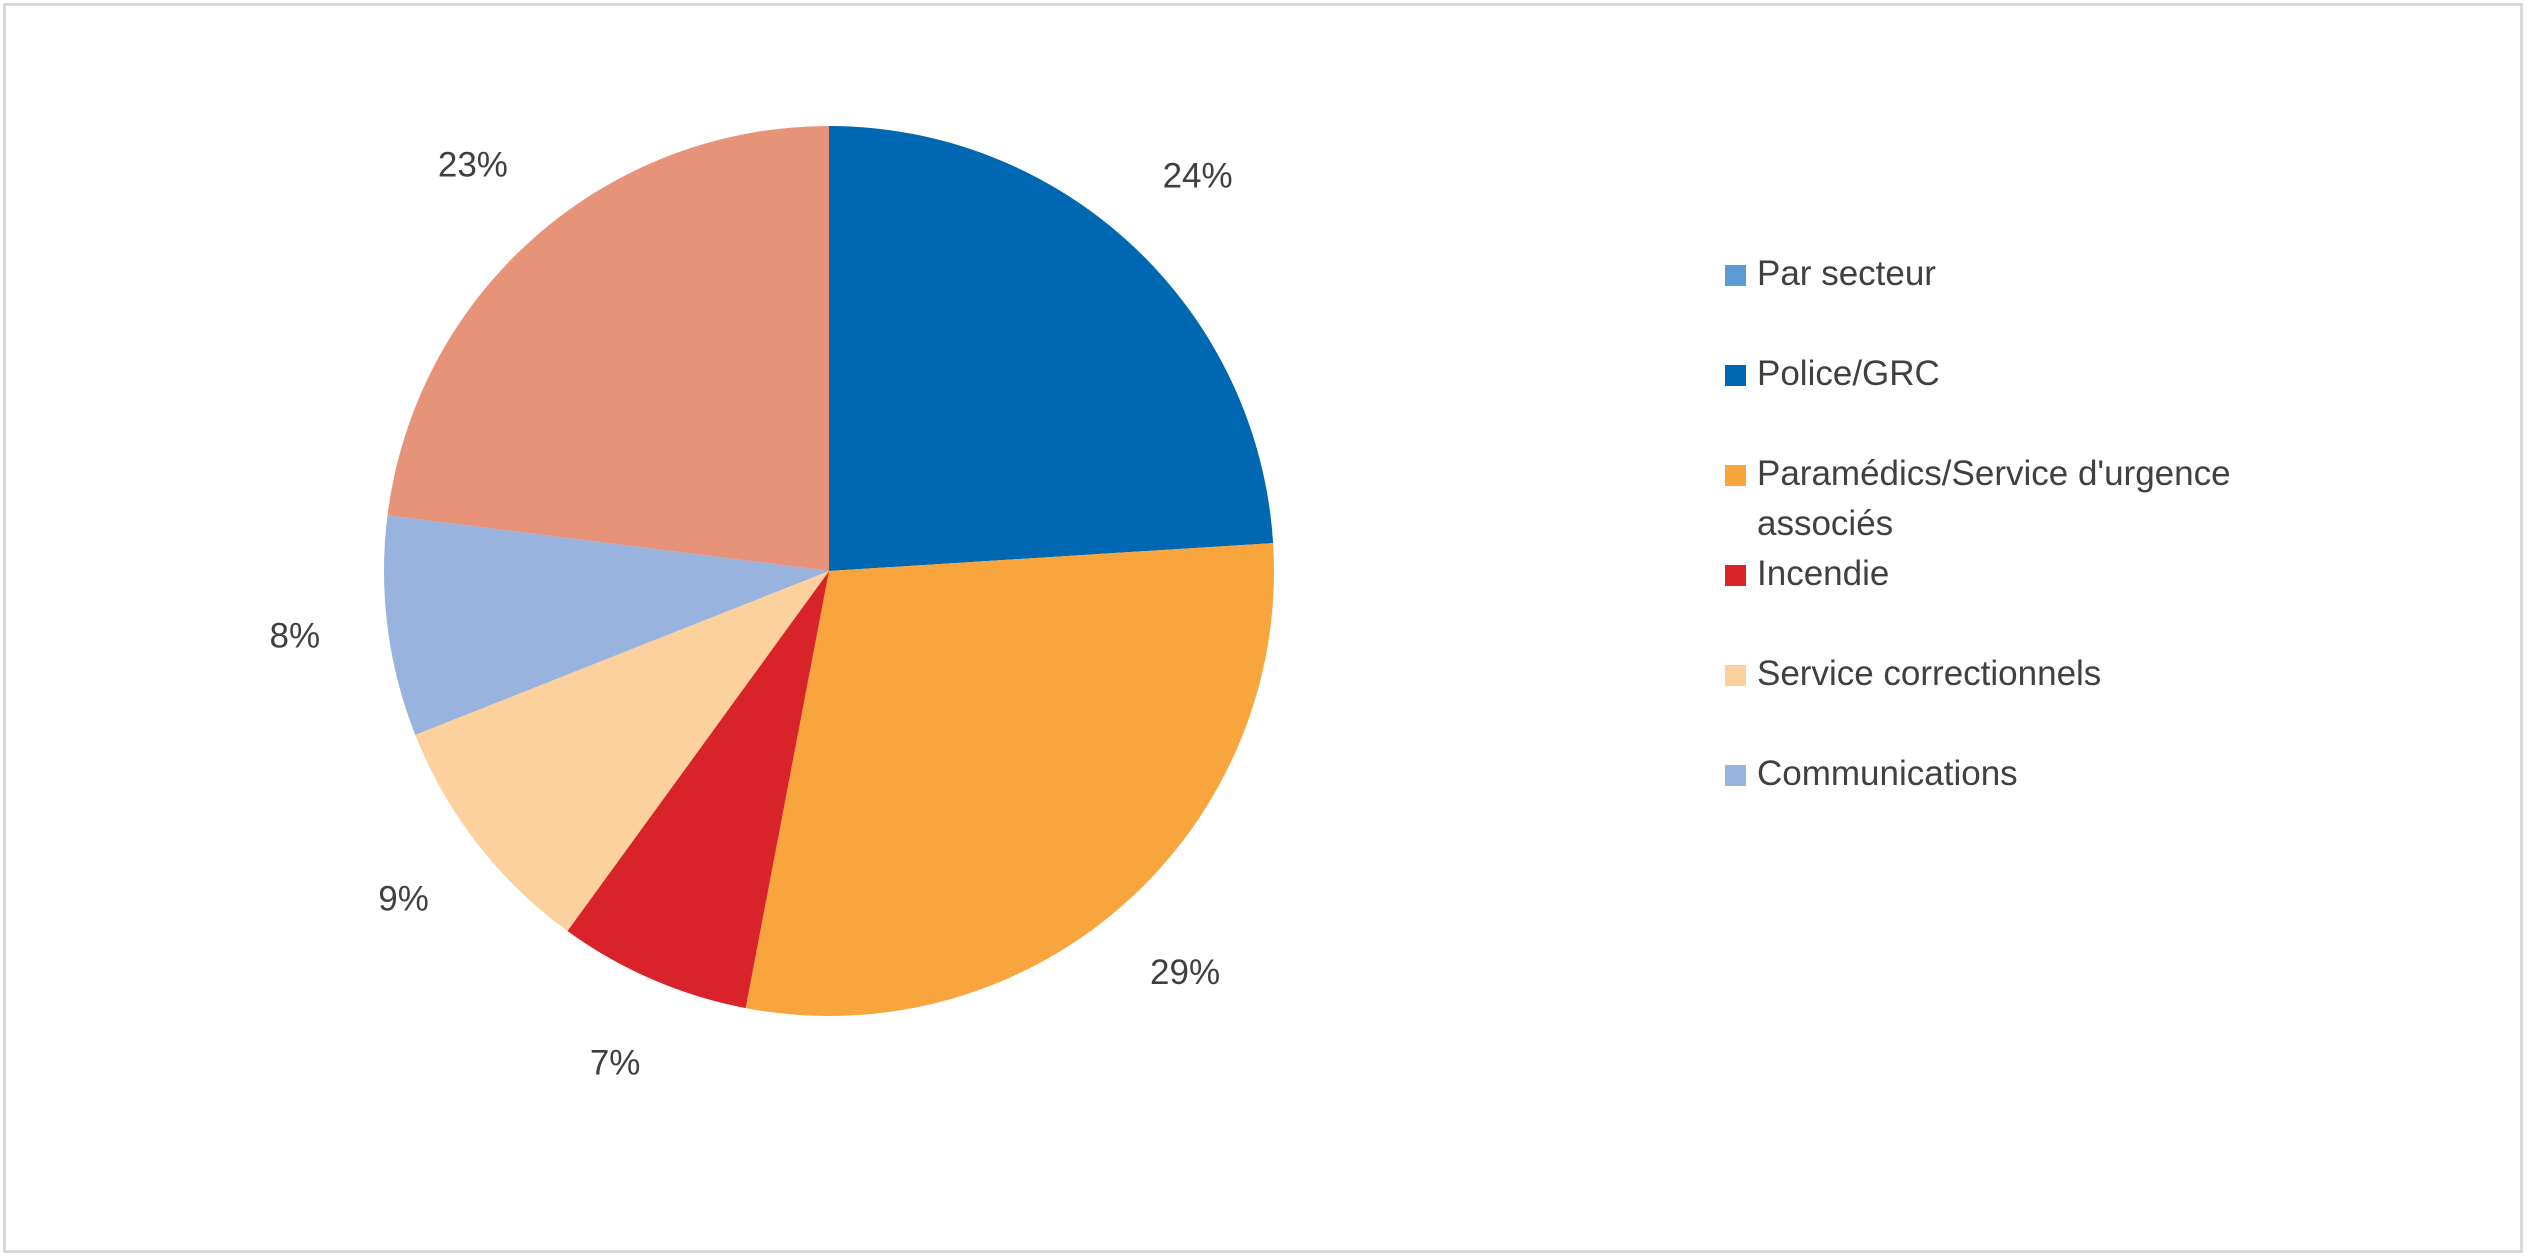  Describe the element at coordinates (2005, 799) in the screenshot. I see `legend-item: Communications` at that location.